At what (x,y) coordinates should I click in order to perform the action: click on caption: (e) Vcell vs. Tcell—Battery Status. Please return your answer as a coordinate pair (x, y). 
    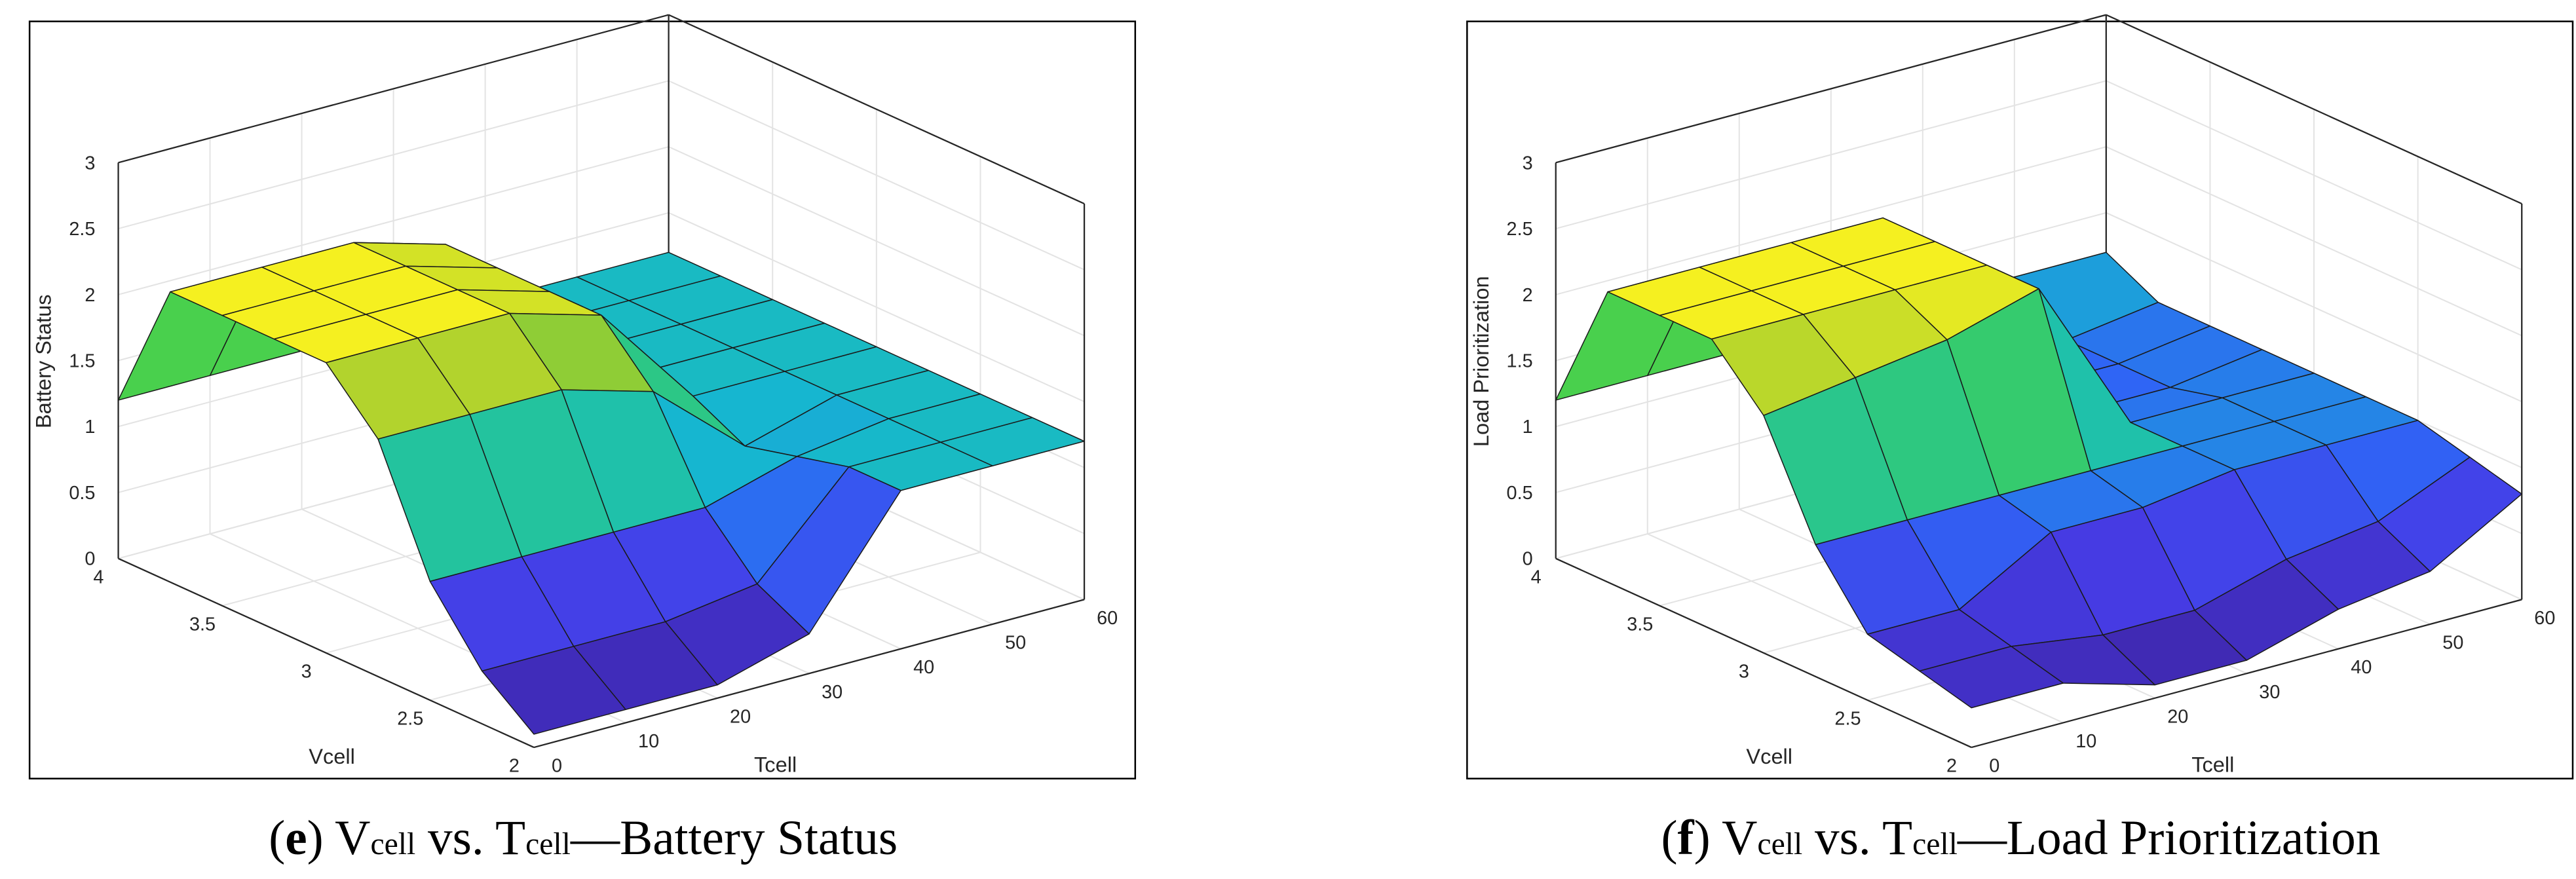
    Looking at the image, I should click on (583, 838).